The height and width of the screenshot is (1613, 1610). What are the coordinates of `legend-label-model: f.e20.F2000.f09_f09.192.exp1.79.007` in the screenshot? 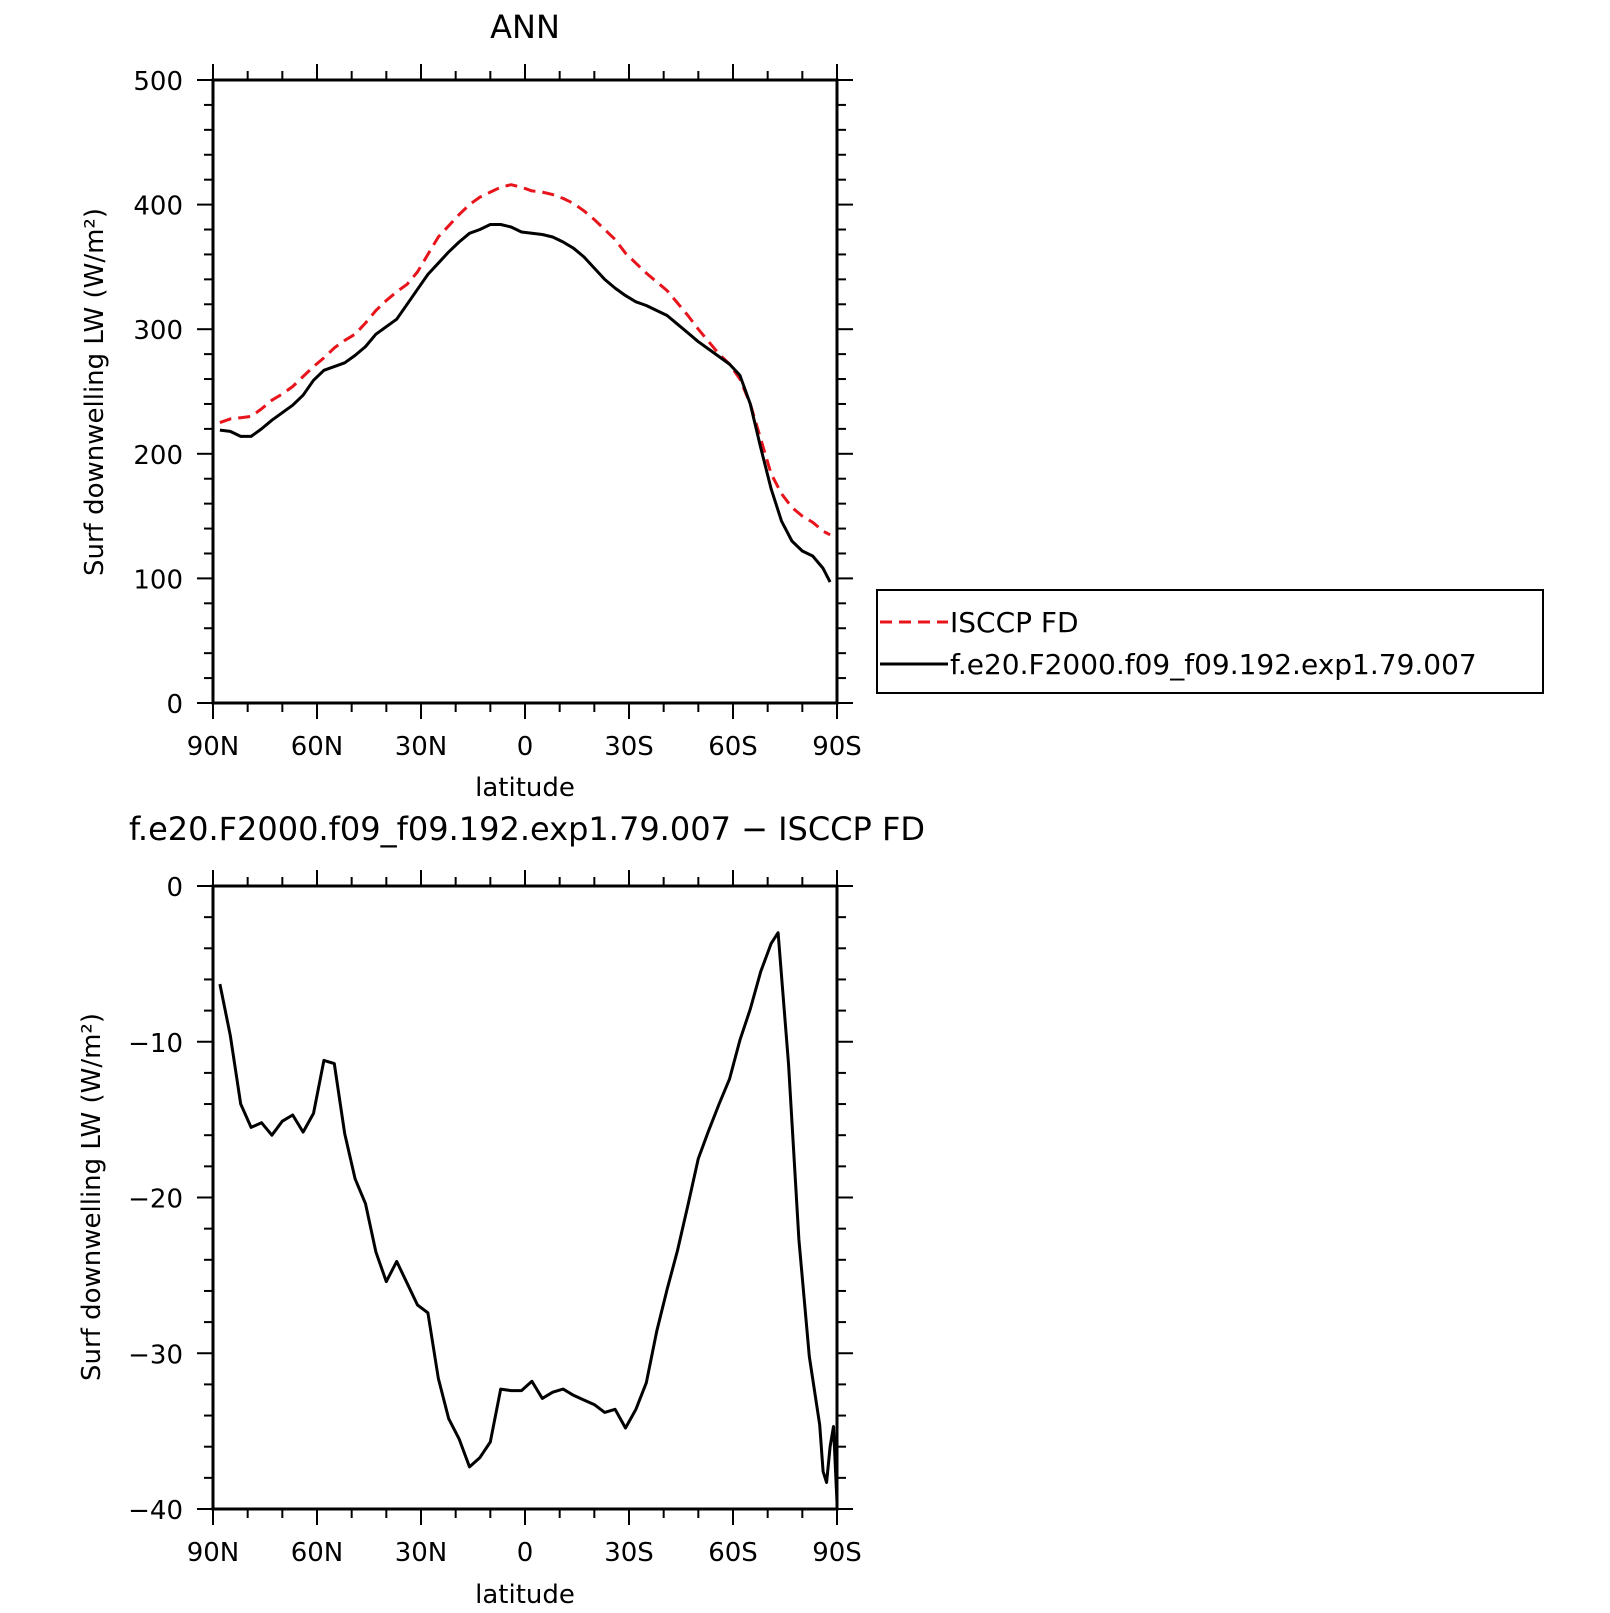 It's located at (1213, 664).